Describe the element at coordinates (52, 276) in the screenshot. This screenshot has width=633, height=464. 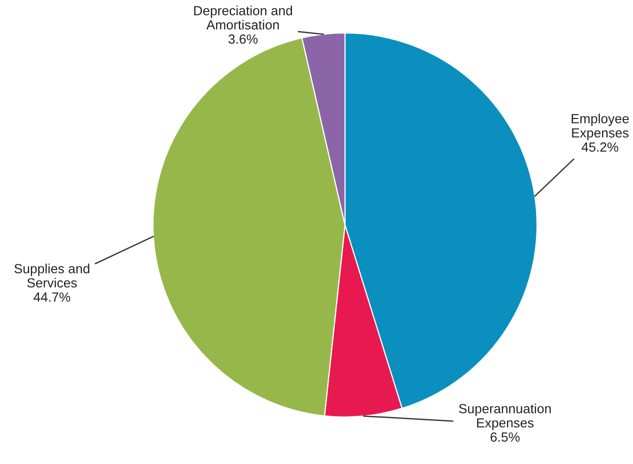
I see `slice-label: Supplies and Services` at that location.